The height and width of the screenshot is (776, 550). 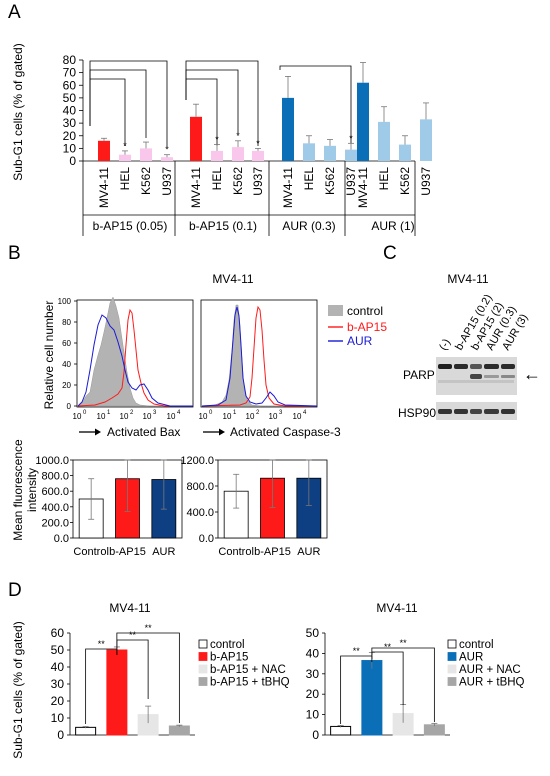 What do you see at coordinates (308, 226) in the screenshot?
I see `group-label: AUR (0.3)` at bounding box center [308, 226].